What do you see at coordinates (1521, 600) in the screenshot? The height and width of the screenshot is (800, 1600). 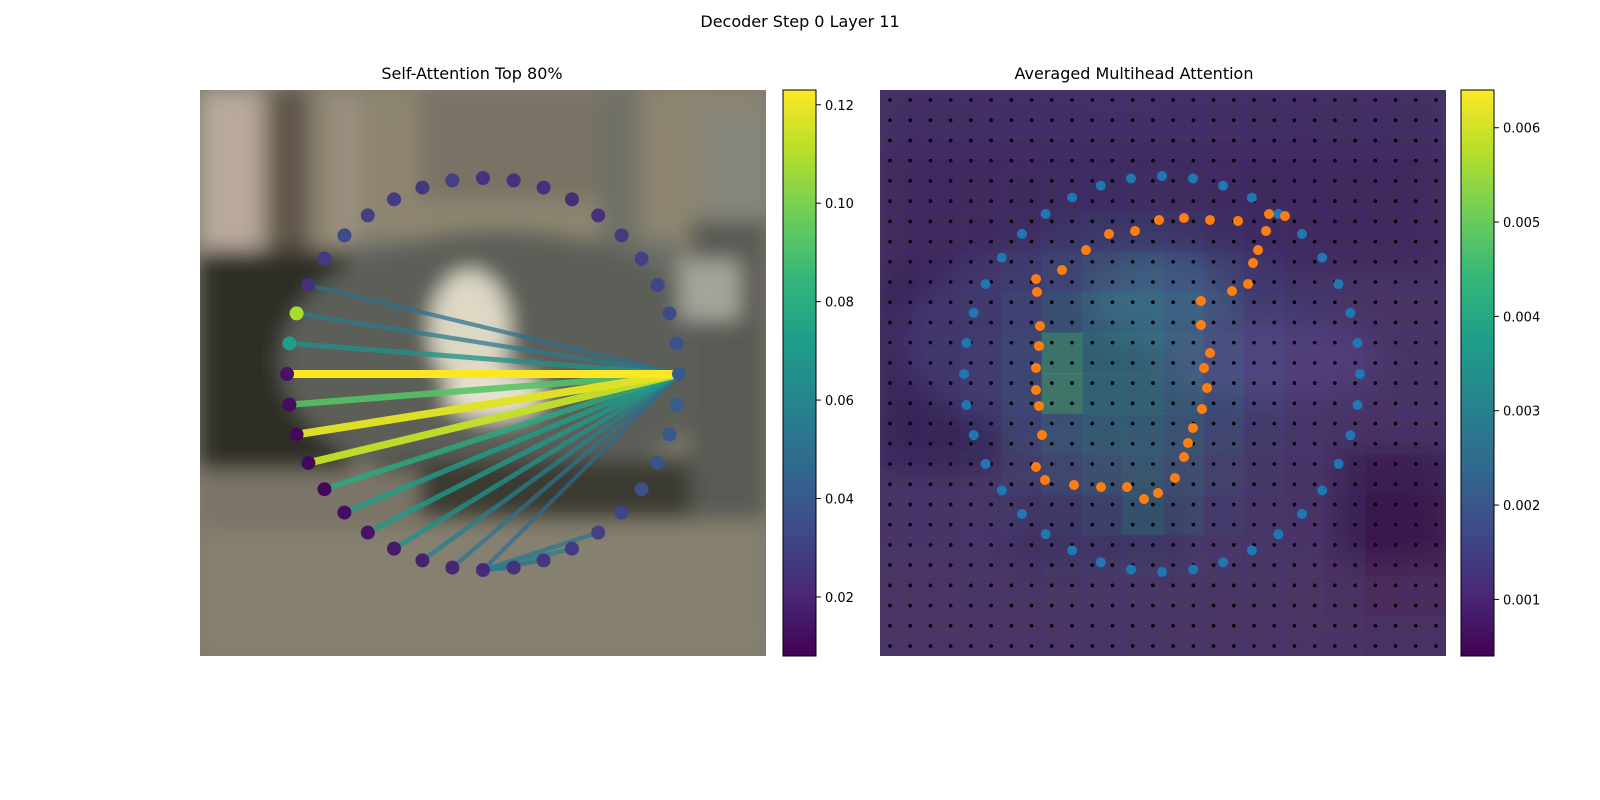 I see `colorbar-tick-label: 0.001` at bounding box center [1521, 600].